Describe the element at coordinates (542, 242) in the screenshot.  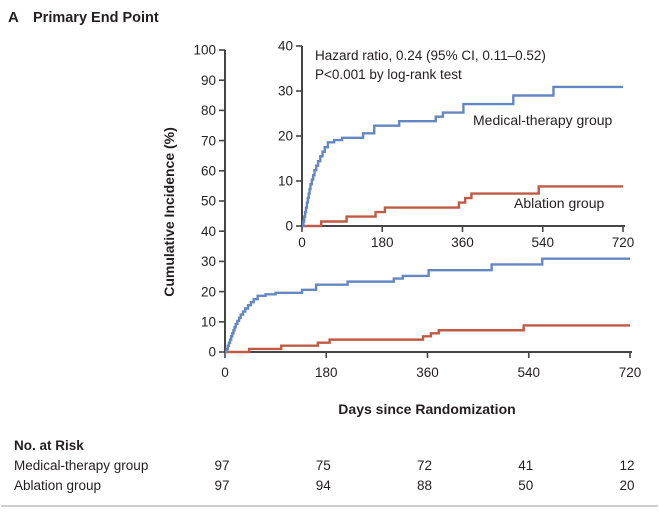
I see `inset-x-tick-label-540: 540` at that location.